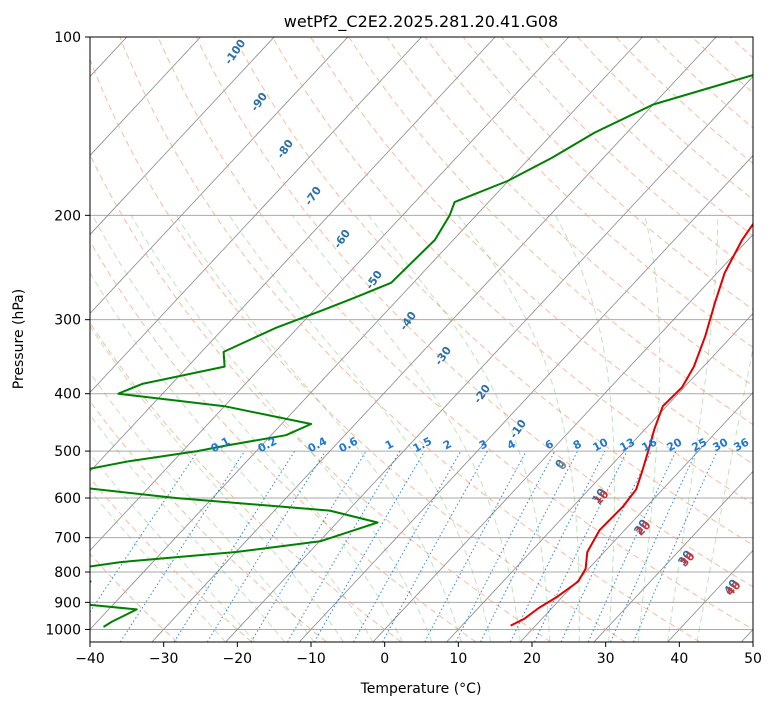 Image resolution: width=775 pixels, height=708 pixels. I want to click on x-axis-label: Temperature (°C), so click(421, 689).